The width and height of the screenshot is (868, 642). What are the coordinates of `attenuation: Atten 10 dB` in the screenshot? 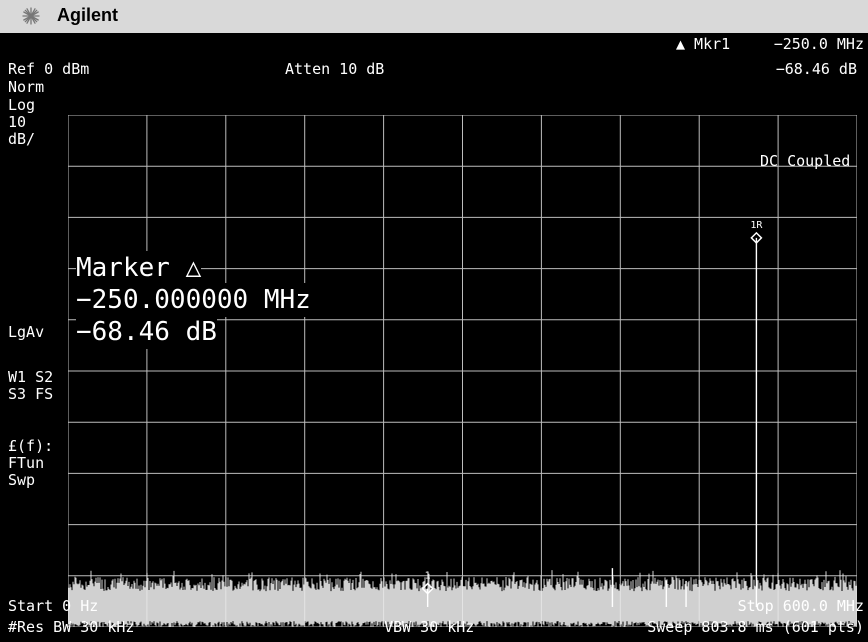 It's located at (335, 69).